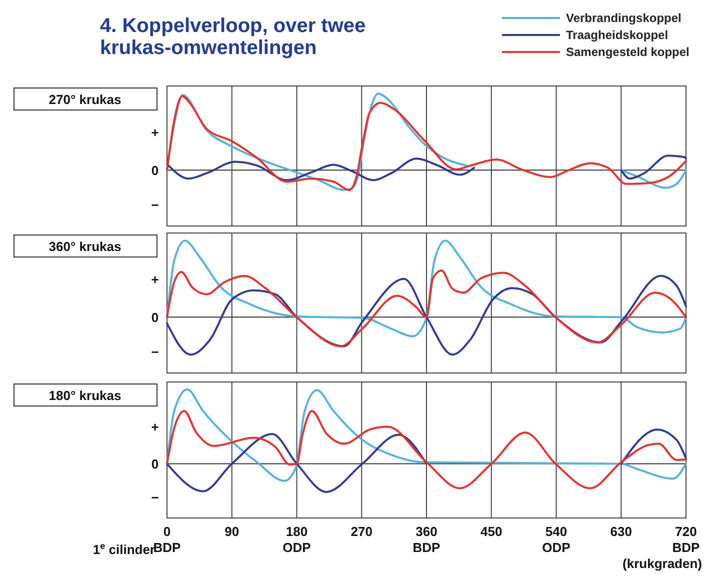  What do you see at coordinates (491, 531) in the screenshot?
I see `x-tick-label: 450` at bounding box center [491, 531].